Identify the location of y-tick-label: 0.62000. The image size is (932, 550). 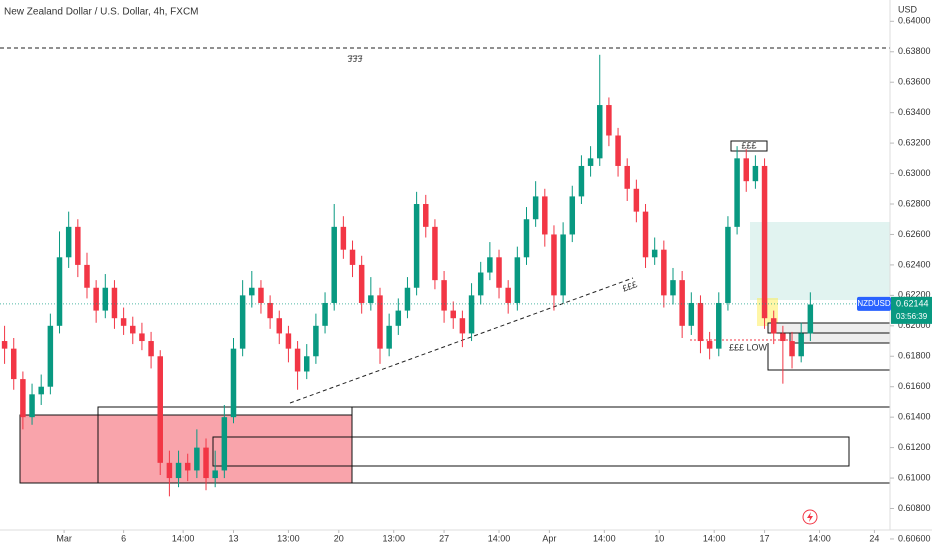
(914, 325).